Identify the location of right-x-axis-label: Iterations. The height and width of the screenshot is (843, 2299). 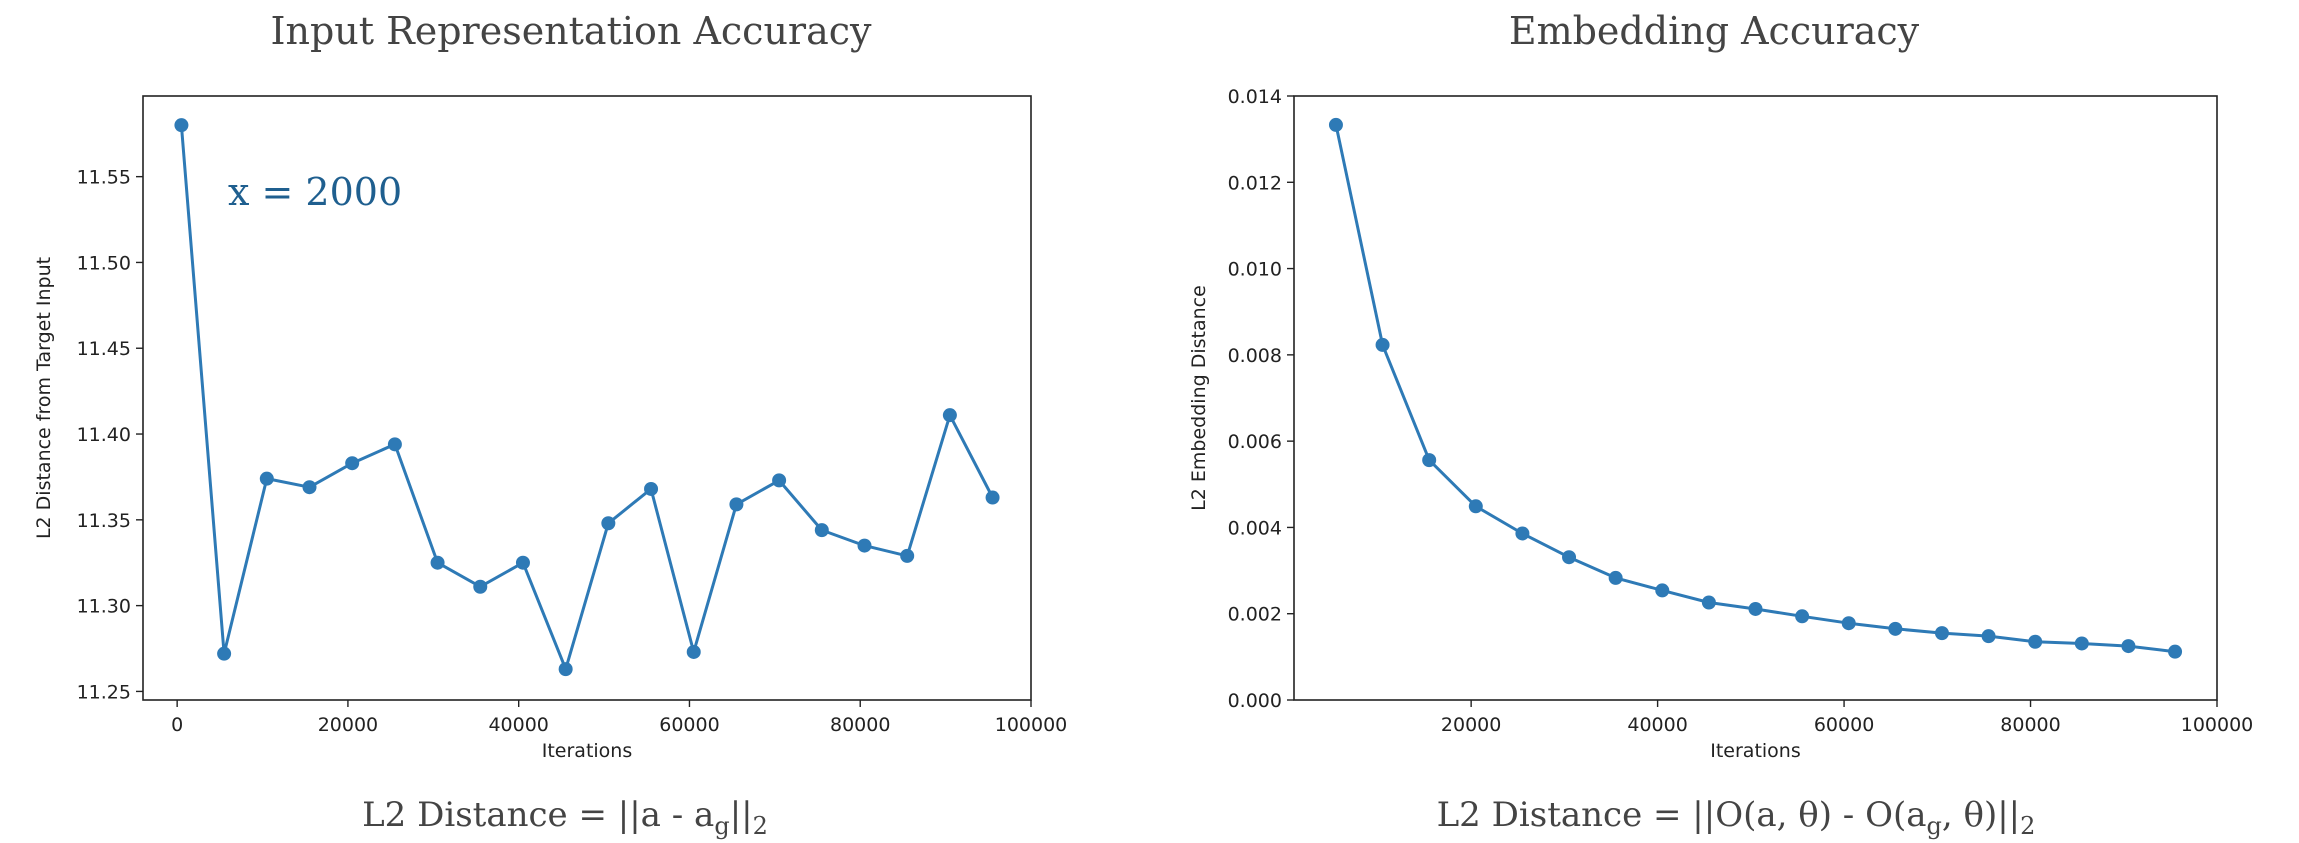
(1755, 751).